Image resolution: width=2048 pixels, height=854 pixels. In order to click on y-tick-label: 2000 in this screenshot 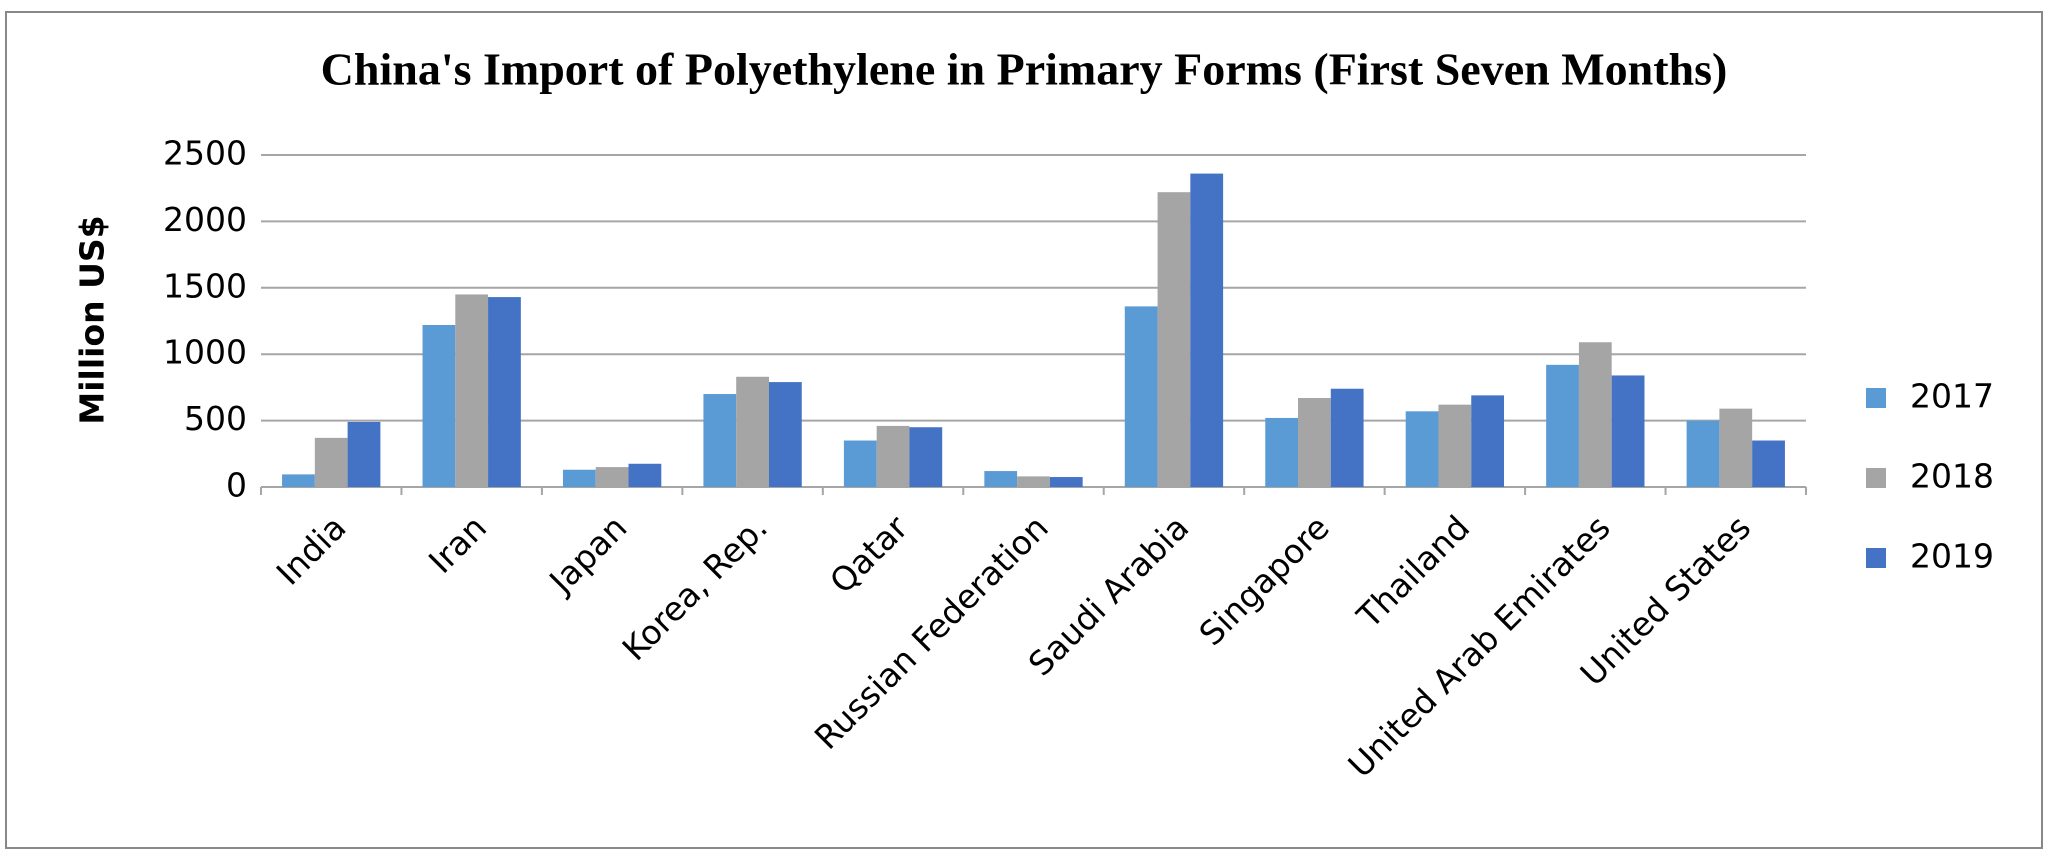, I will do `click(205, 219)`.